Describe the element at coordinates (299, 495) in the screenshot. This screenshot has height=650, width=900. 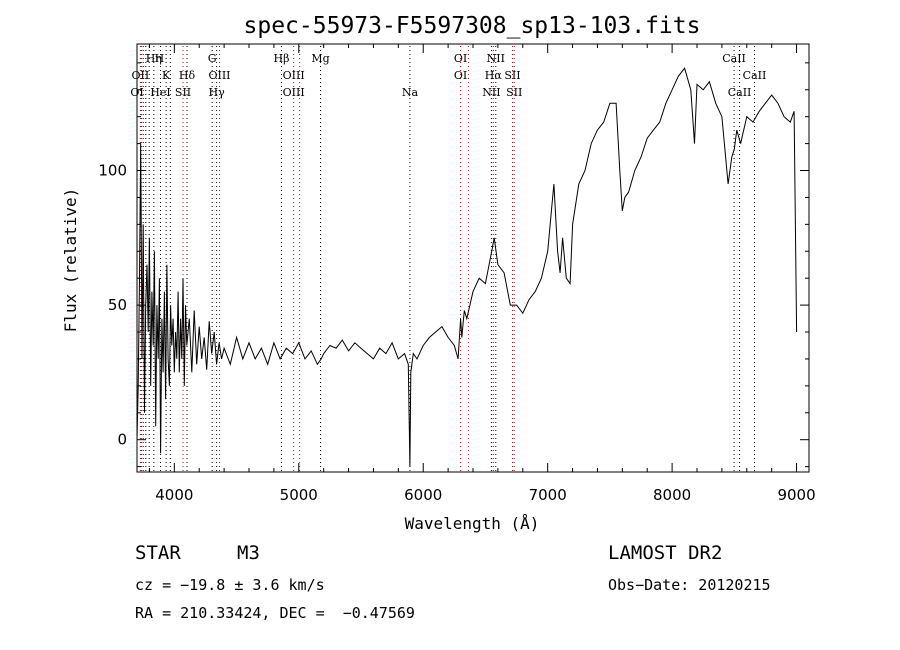
I see `x-tick-label: 5000` at that location.